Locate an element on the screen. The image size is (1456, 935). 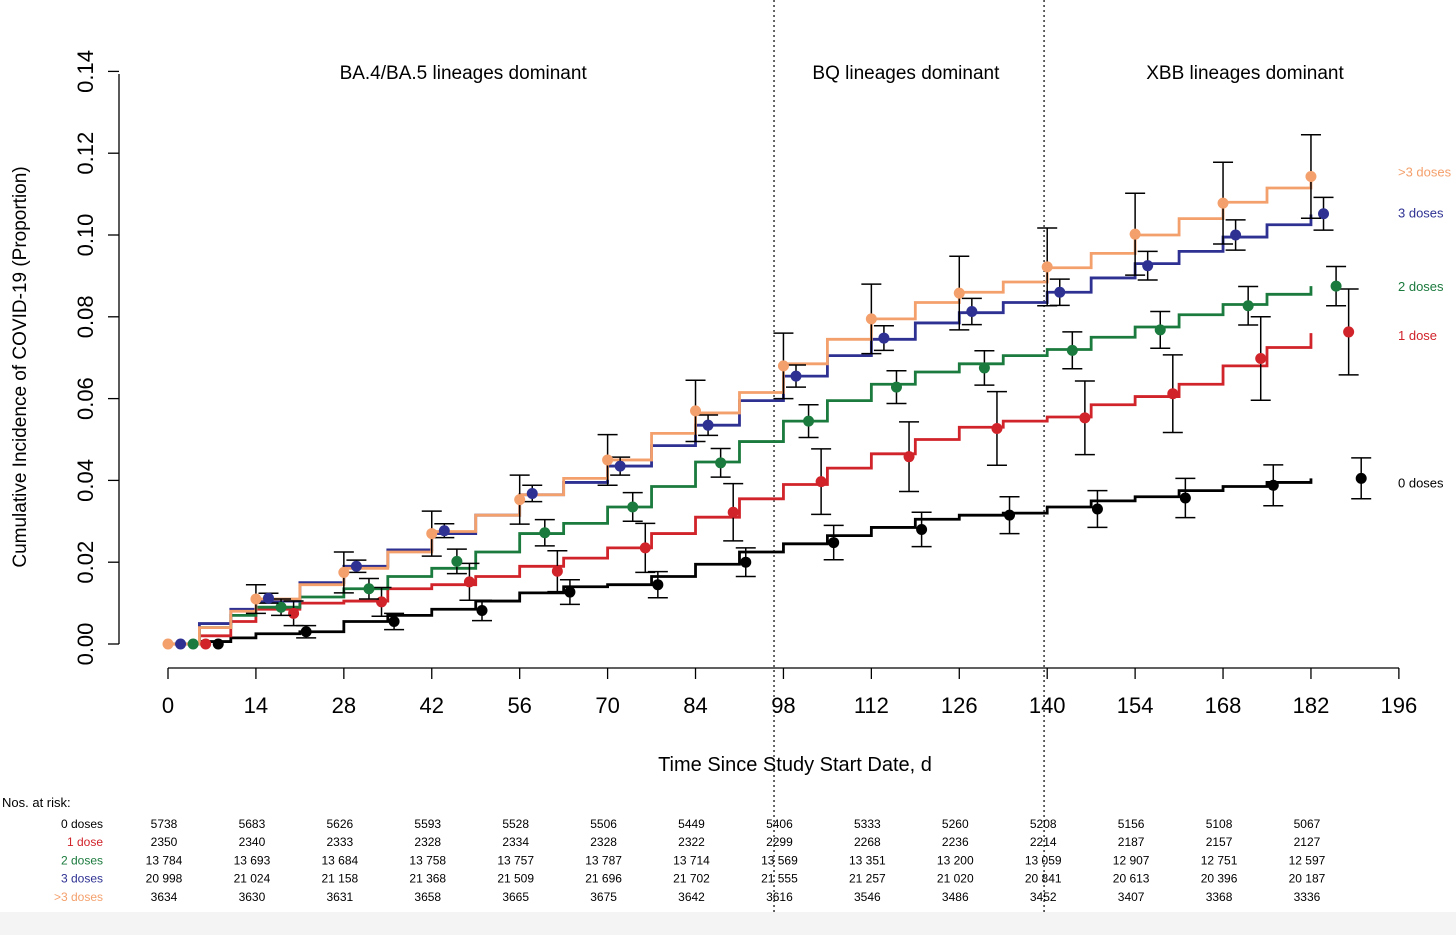
risk-cell: 21 257 is located at coordinates (867, 879).